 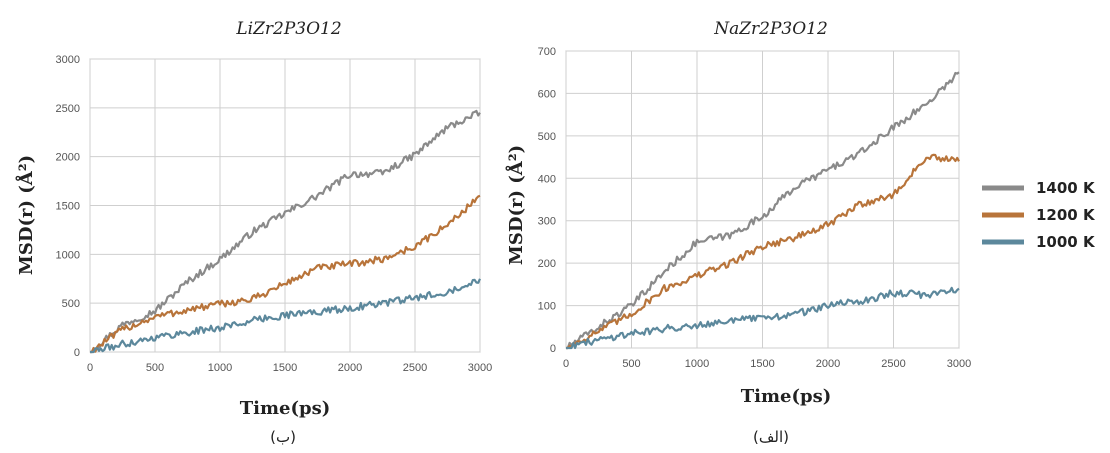 I want to click on legend-label: 1400 K, so click(x=1066, y=188).